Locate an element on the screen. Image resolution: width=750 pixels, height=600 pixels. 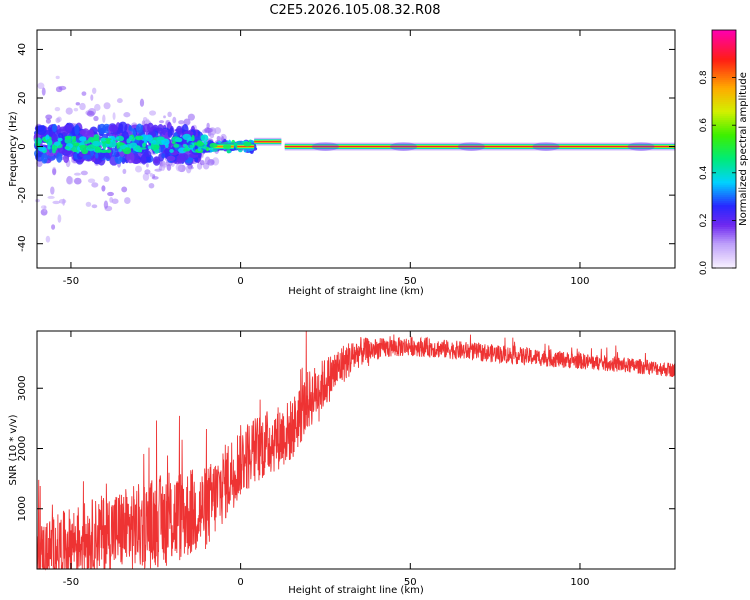
colorbar-label: Normalized spectral amplitude is located at coordinates (743, 149).